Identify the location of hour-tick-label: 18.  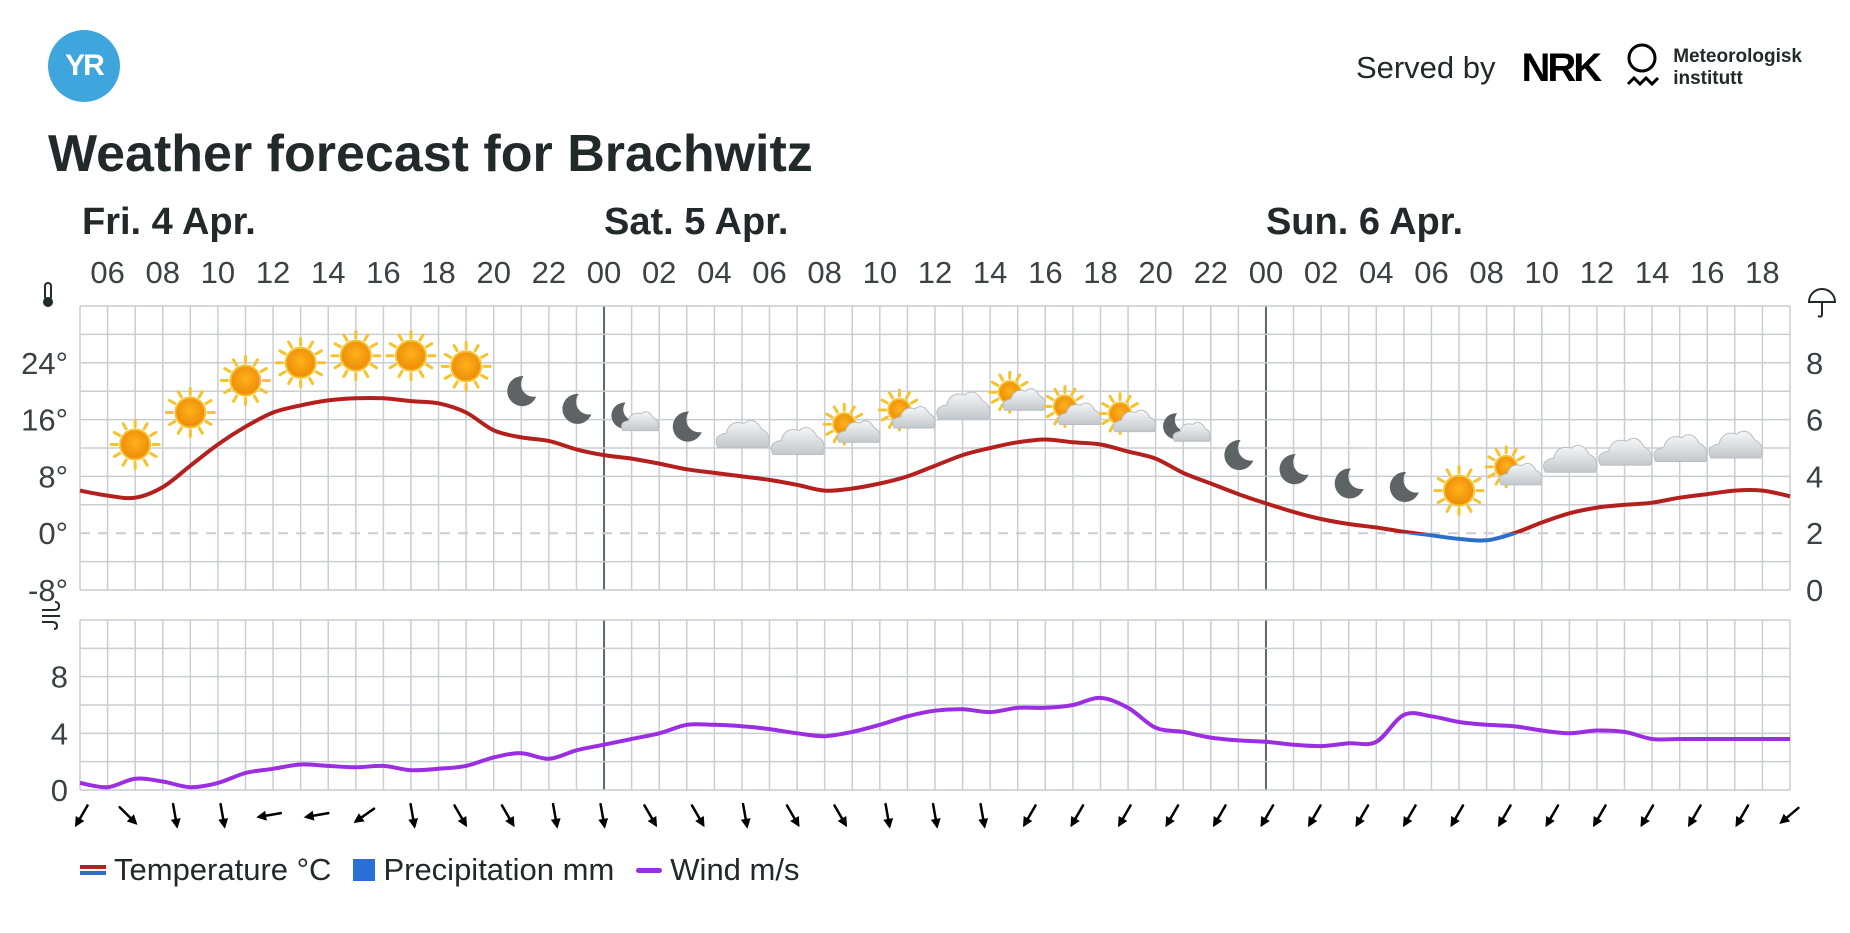
(1100, 272).